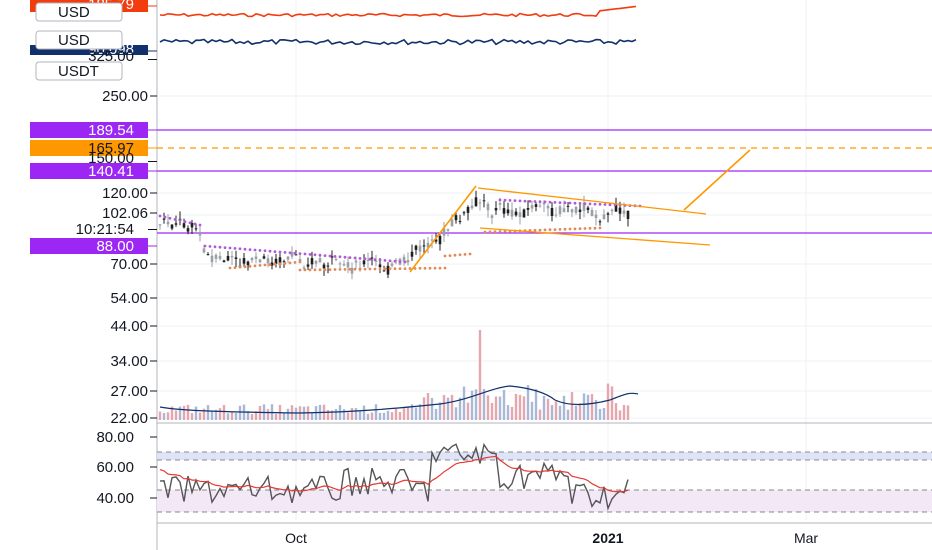  Describe the element at coordinates (111, 148) in the screenshot. I see `price-tag-label: 165.97` at that location.